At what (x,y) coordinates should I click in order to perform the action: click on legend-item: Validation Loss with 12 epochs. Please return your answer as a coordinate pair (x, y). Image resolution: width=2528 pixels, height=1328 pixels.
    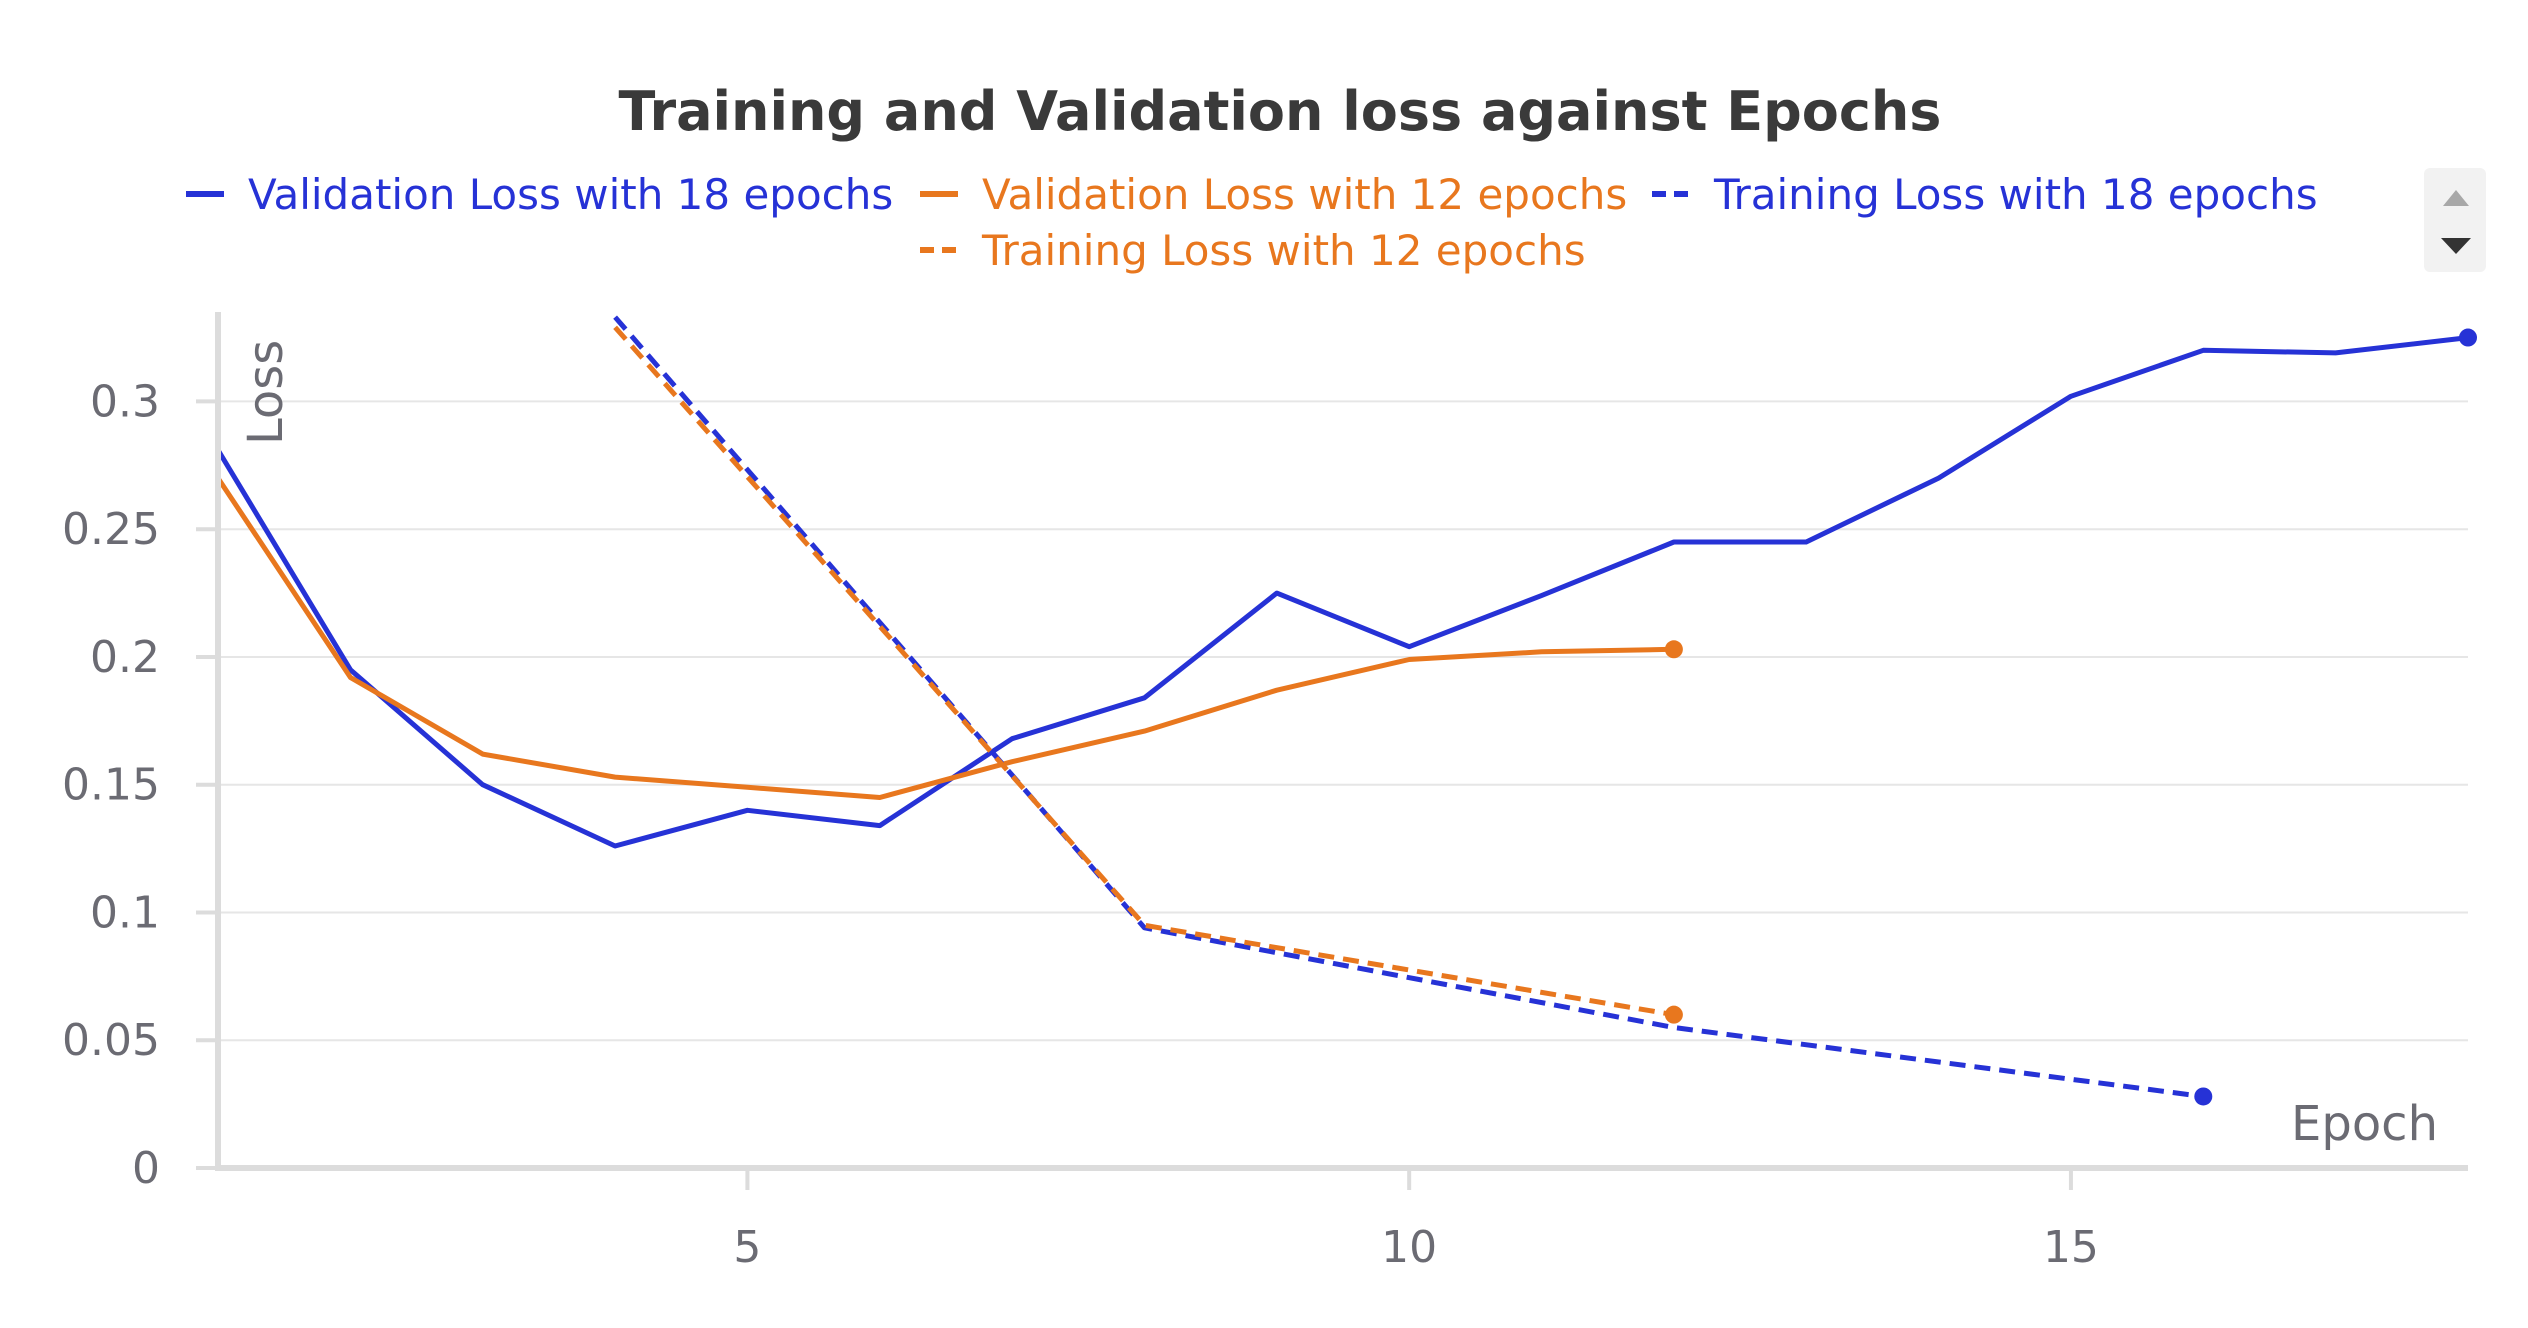
    Looking at the image, I should click on (1273, 194).